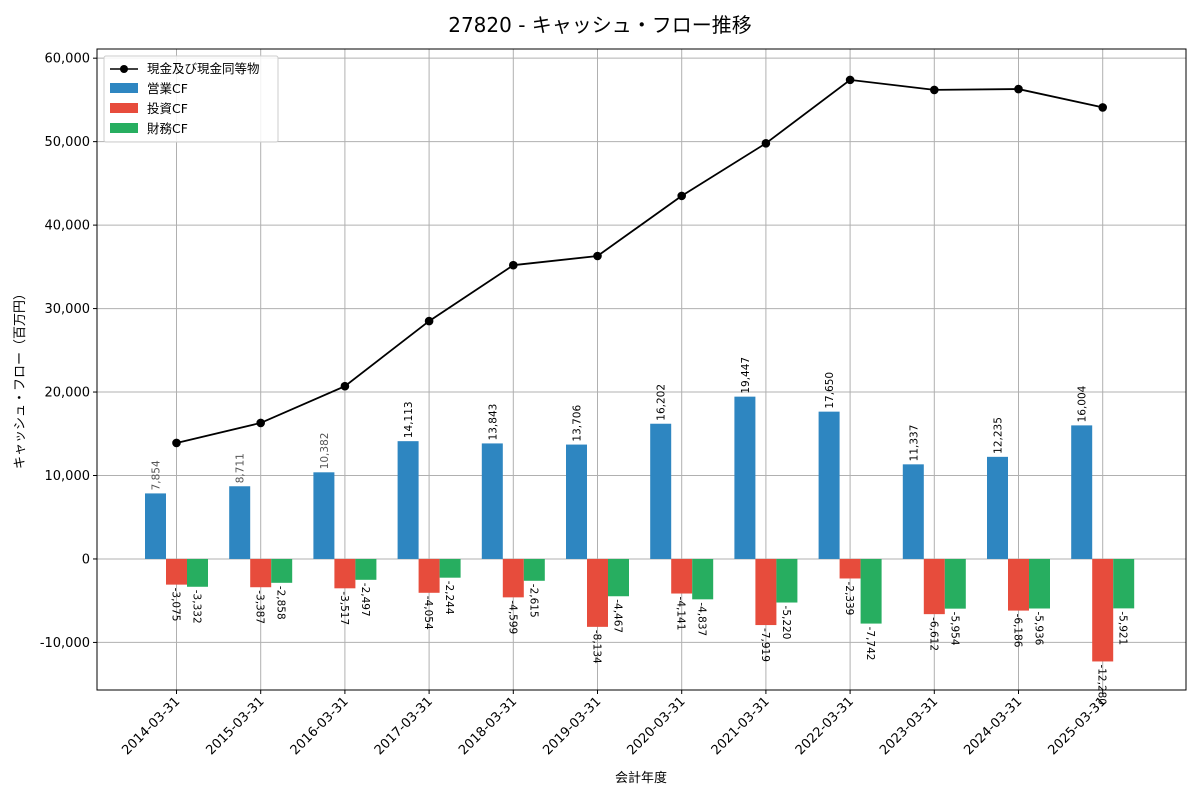 The width and height of the screenshot is (1200, 800). I want to click on investing-cf-label: -4,599, so click(512, 617).